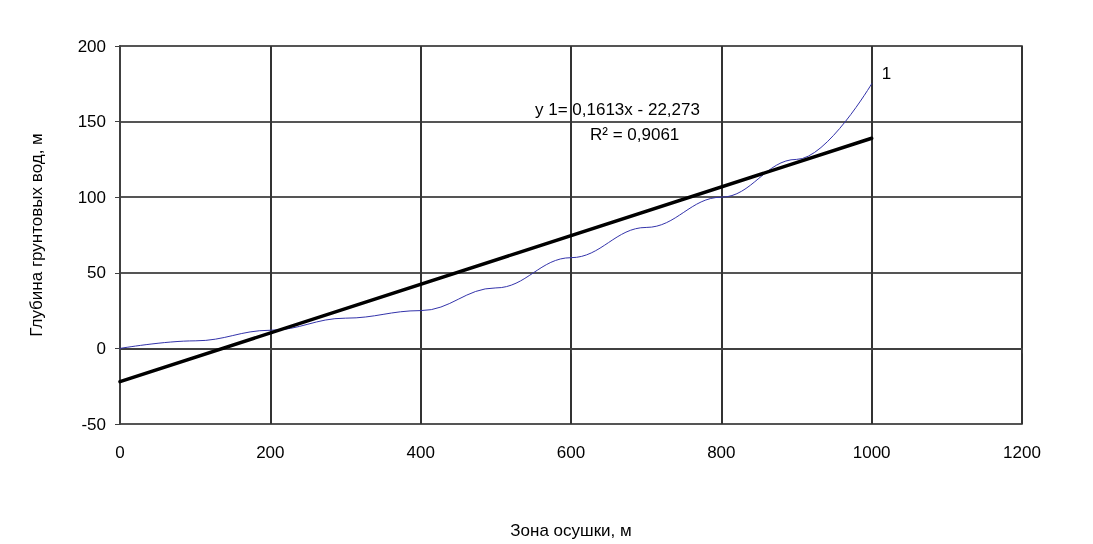  I want to click on x-tick-label: 1200, so click(1022, 452).